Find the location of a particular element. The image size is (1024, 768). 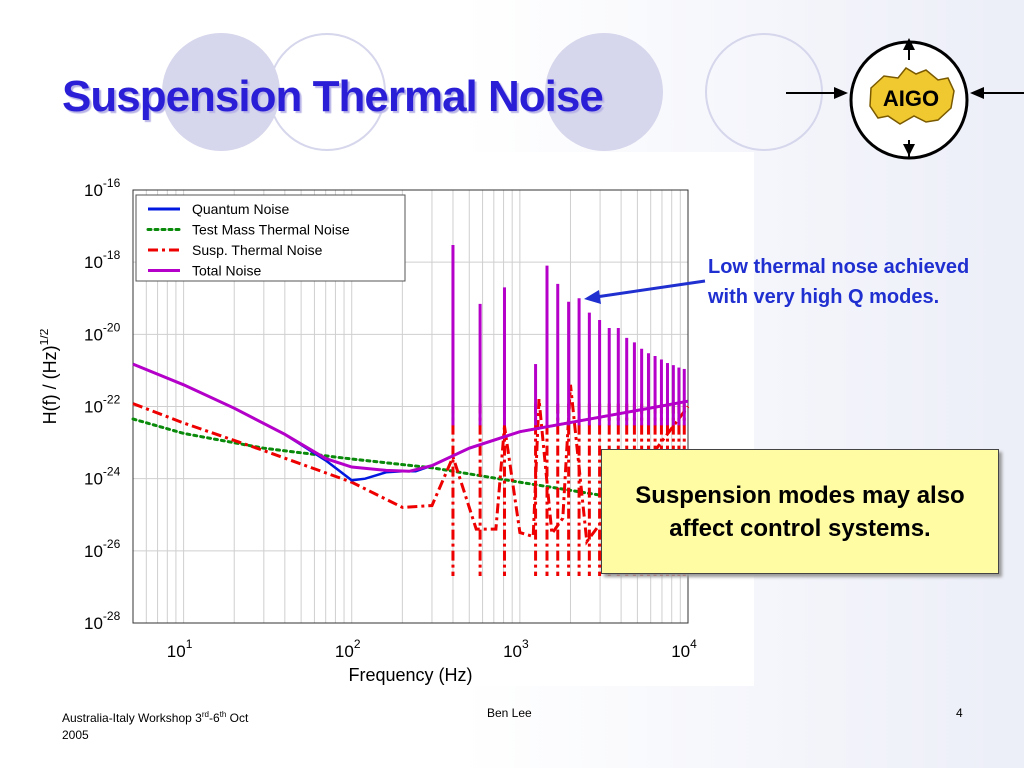

footer-text: -6 is located at coordinates (214, 718).